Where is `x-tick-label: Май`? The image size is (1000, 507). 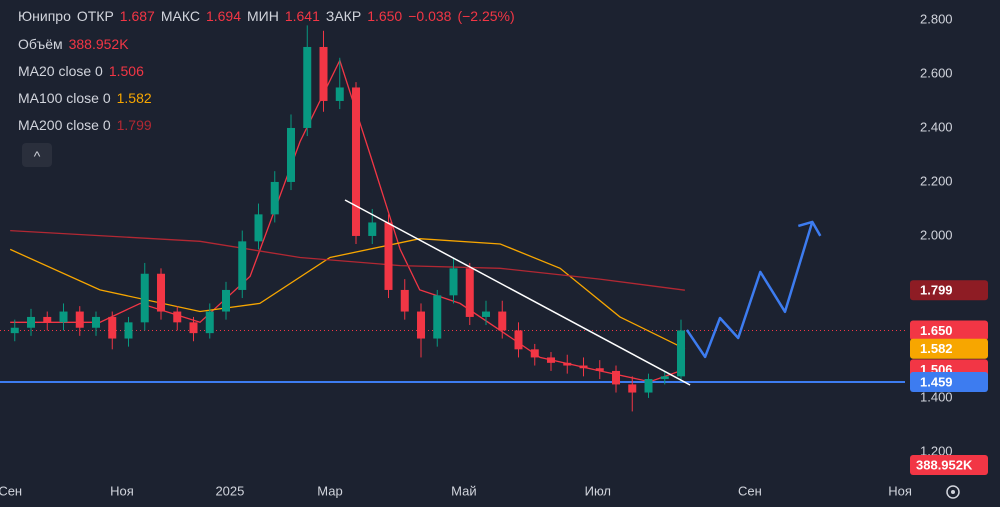 x-tick-label: Май is located at coordinates (463, 490).